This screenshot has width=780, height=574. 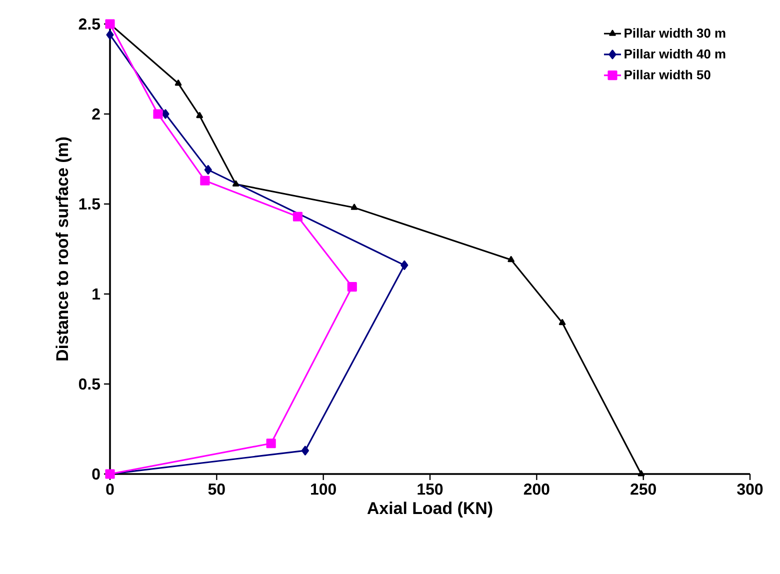 I want to click on y-tick-label: 1.5, so click(x=89, y=204).